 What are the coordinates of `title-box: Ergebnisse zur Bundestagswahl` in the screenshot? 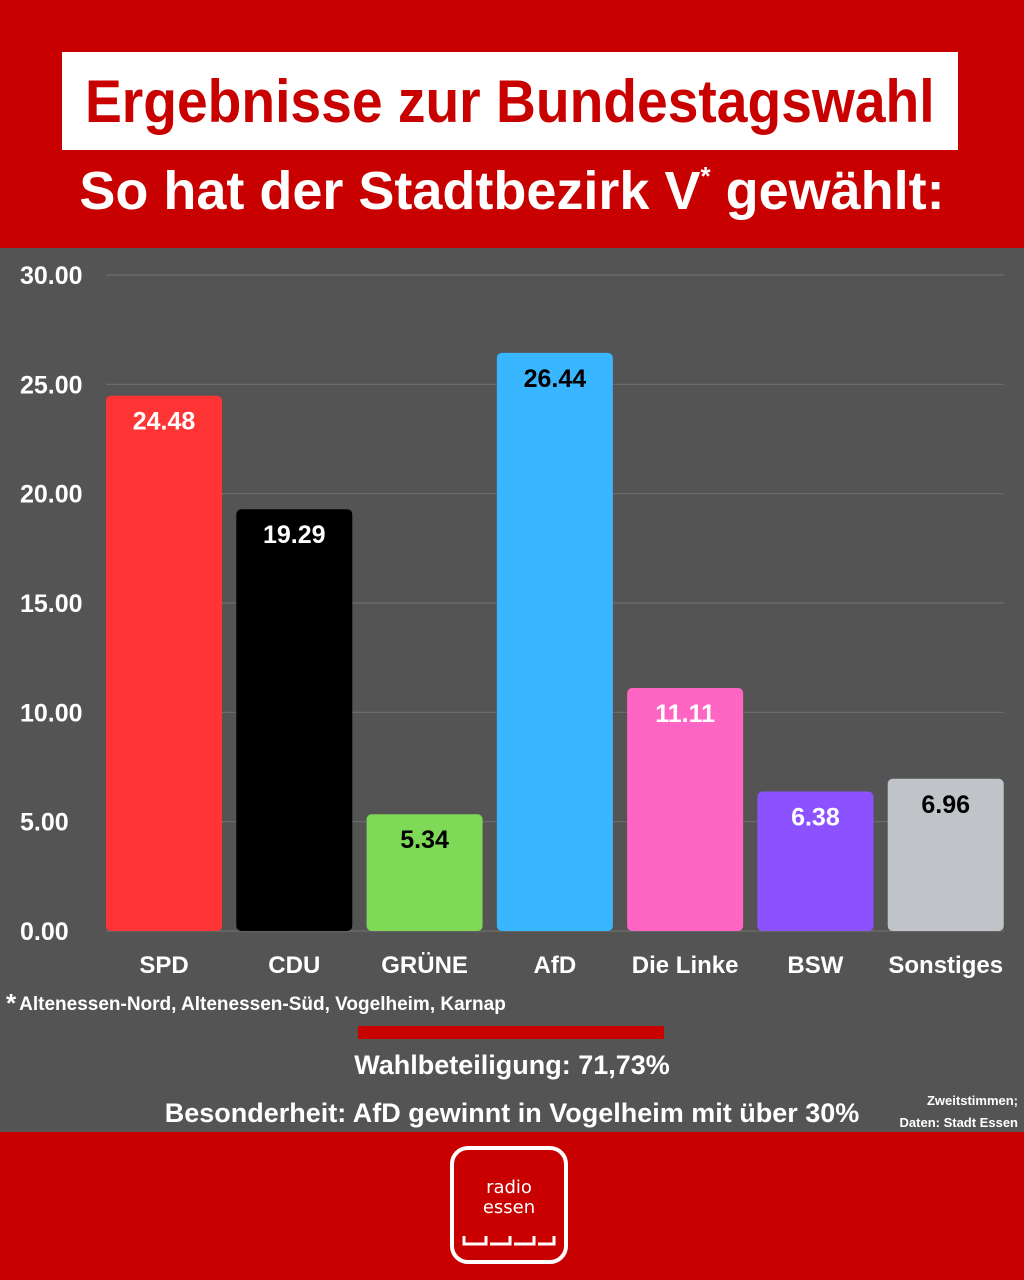 It's located at (510, 101).